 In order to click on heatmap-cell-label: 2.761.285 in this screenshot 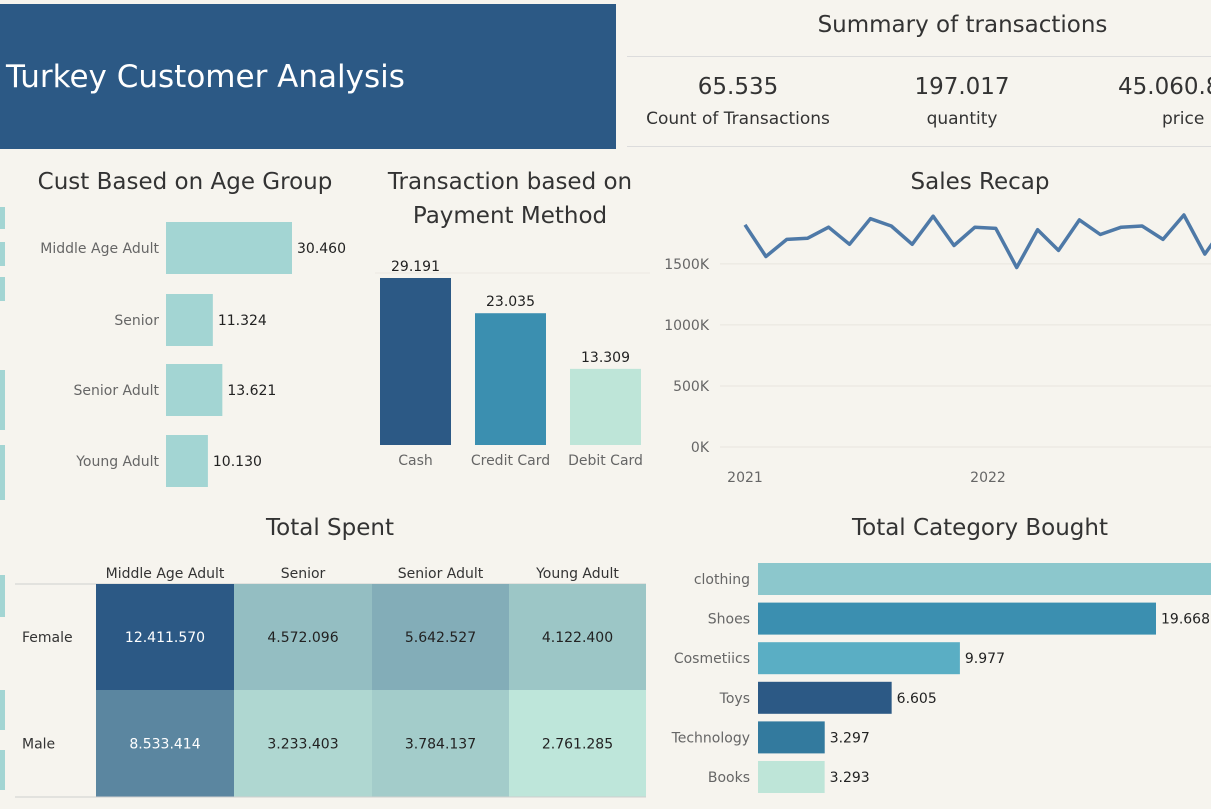, I will do `click(577, 745)`.